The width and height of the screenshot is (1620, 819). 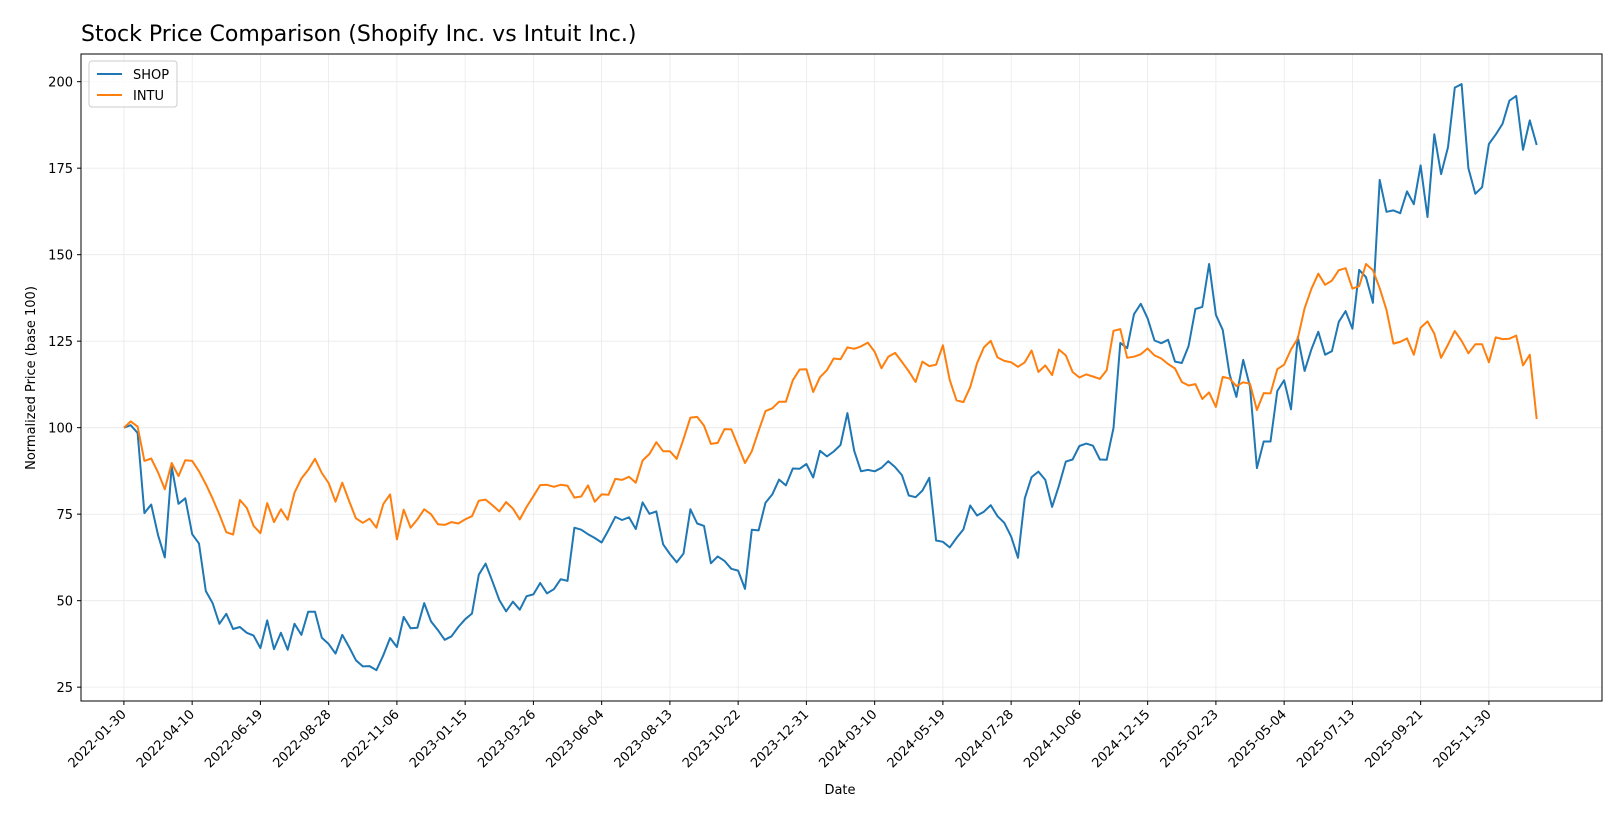 I want to click on y-tick-label: 200, so click(x=60, y=83).